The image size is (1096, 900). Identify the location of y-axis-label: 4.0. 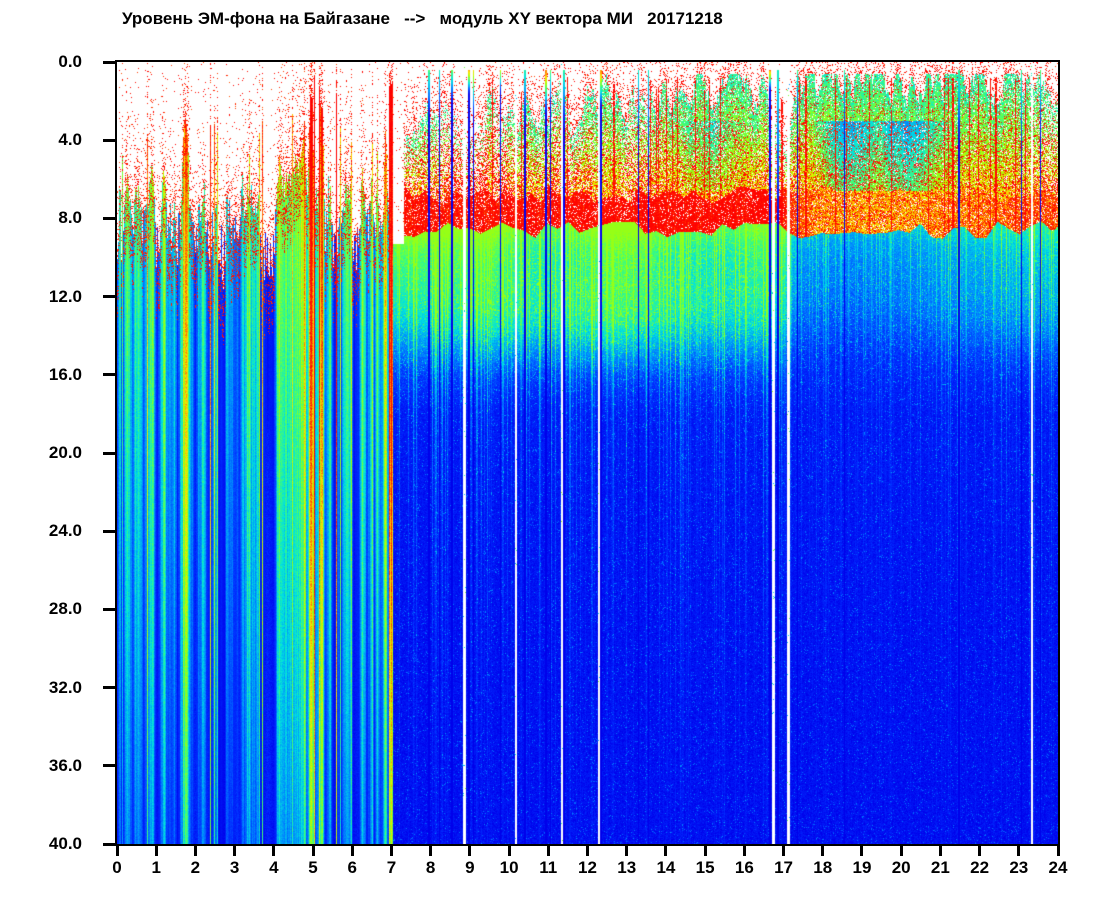
(70, 140).